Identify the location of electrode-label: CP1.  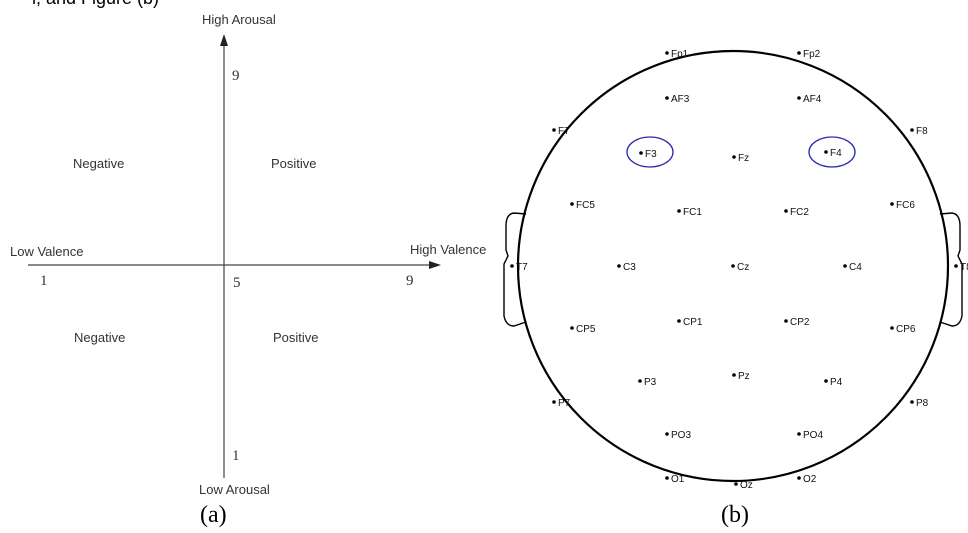
(693, 322).